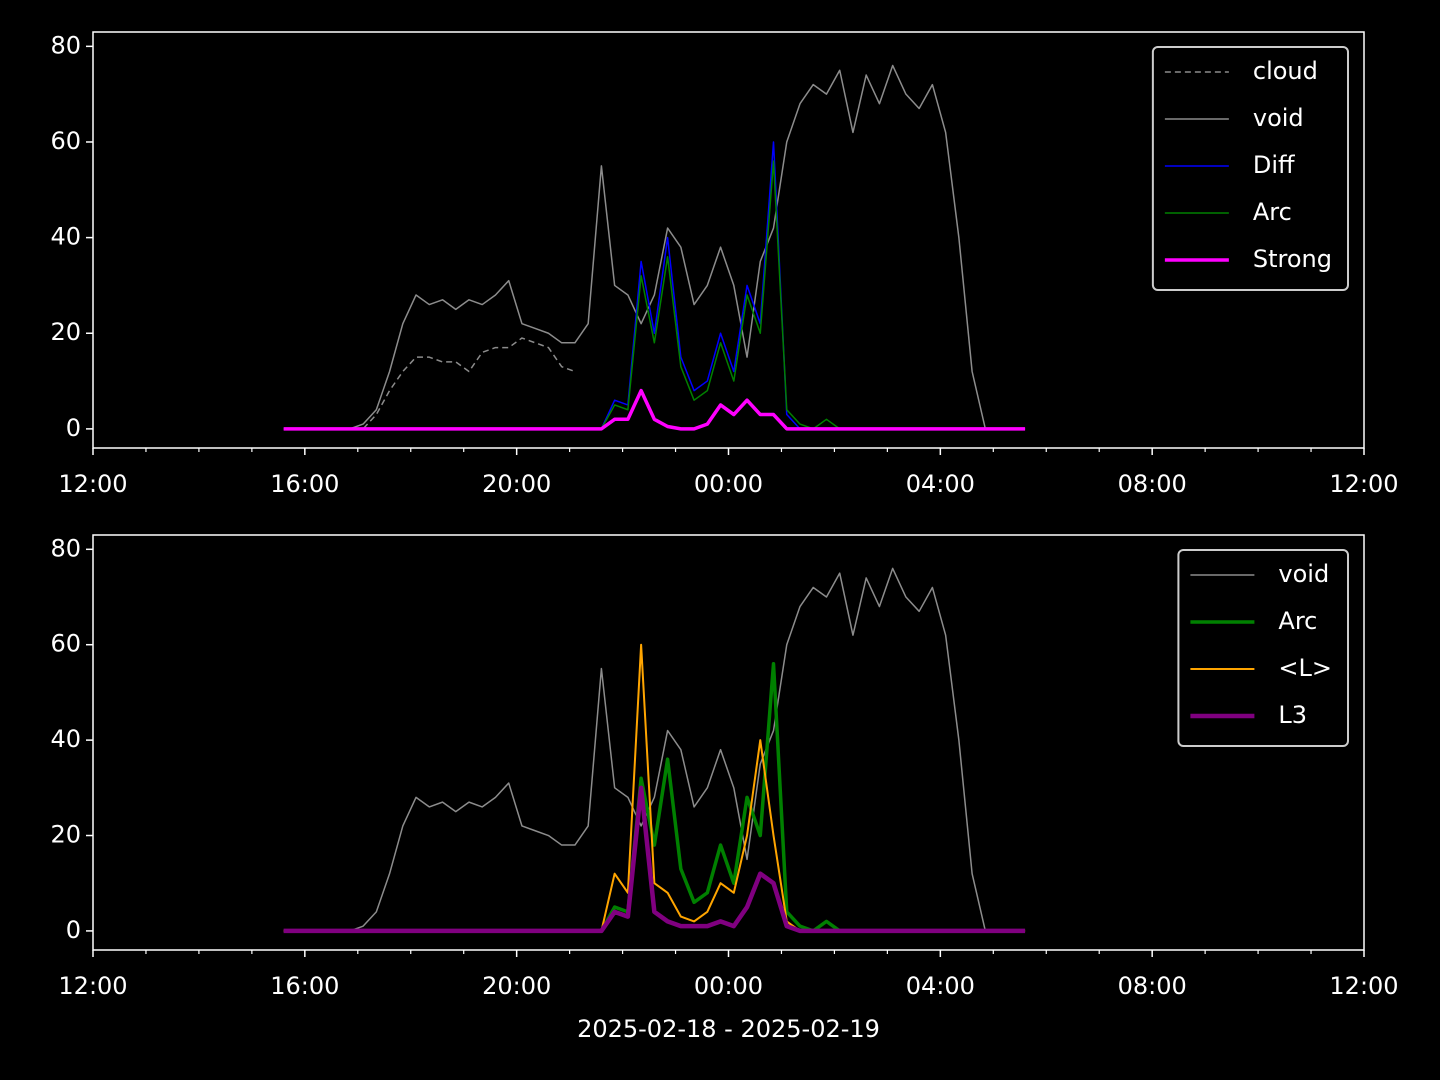 The image size is (1440, 1080). What do you see at coordinates (1292, 715) in the screenshot?
I see `legend-label: L3` at bounding box center [1292, 715].